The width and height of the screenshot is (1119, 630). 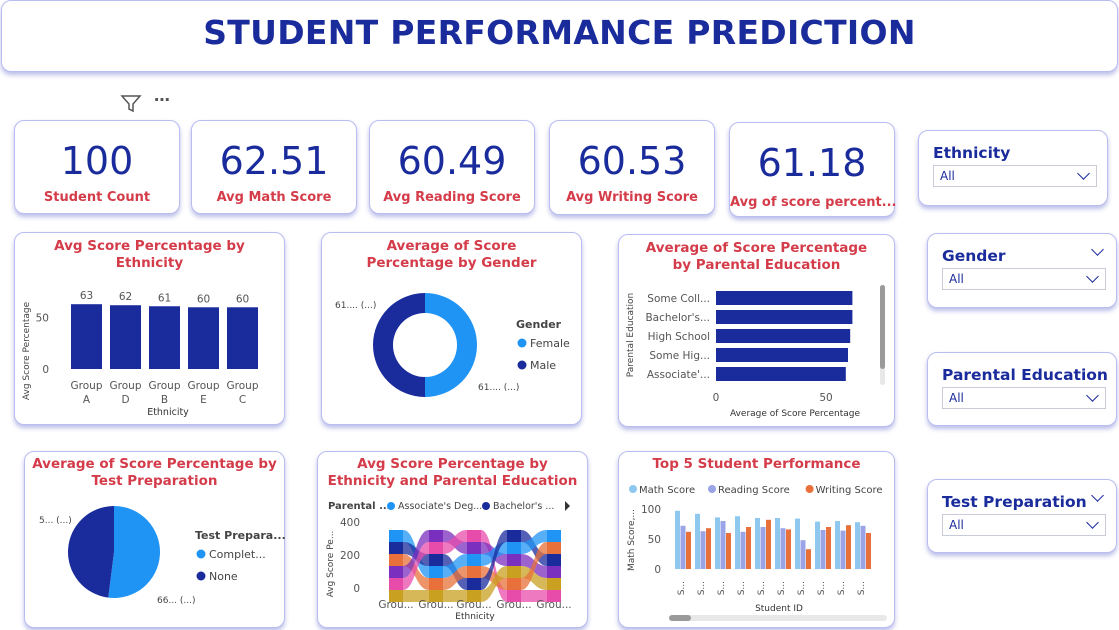 I want to click on data-label: 60, so click(x=203, y=299).